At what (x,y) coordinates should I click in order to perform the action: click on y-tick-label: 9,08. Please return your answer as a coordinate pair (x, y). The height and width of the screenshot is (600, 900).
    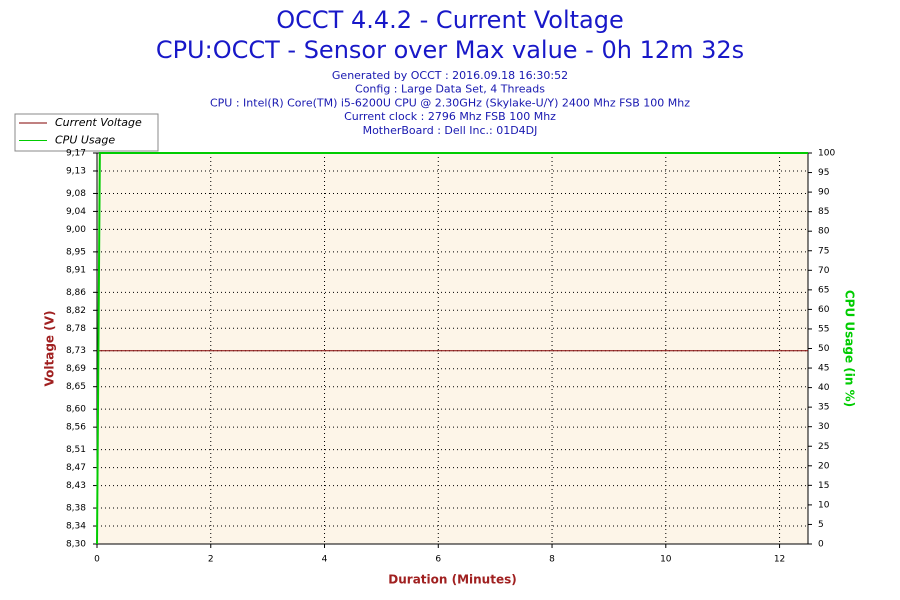
    Looking at the image, I should click on (76, 194).